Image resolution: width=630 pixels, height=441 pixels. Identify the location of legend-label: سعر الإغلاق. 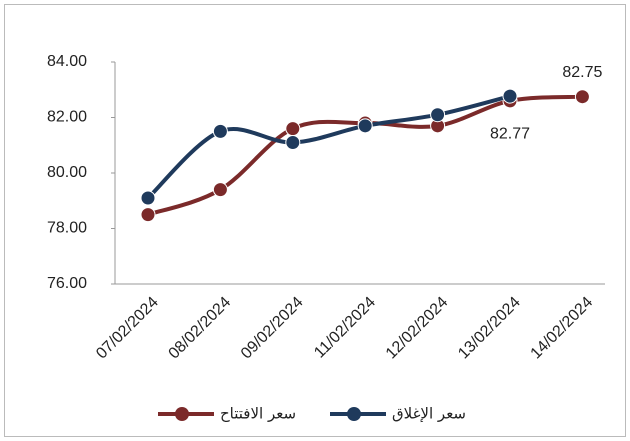
(429, 414).